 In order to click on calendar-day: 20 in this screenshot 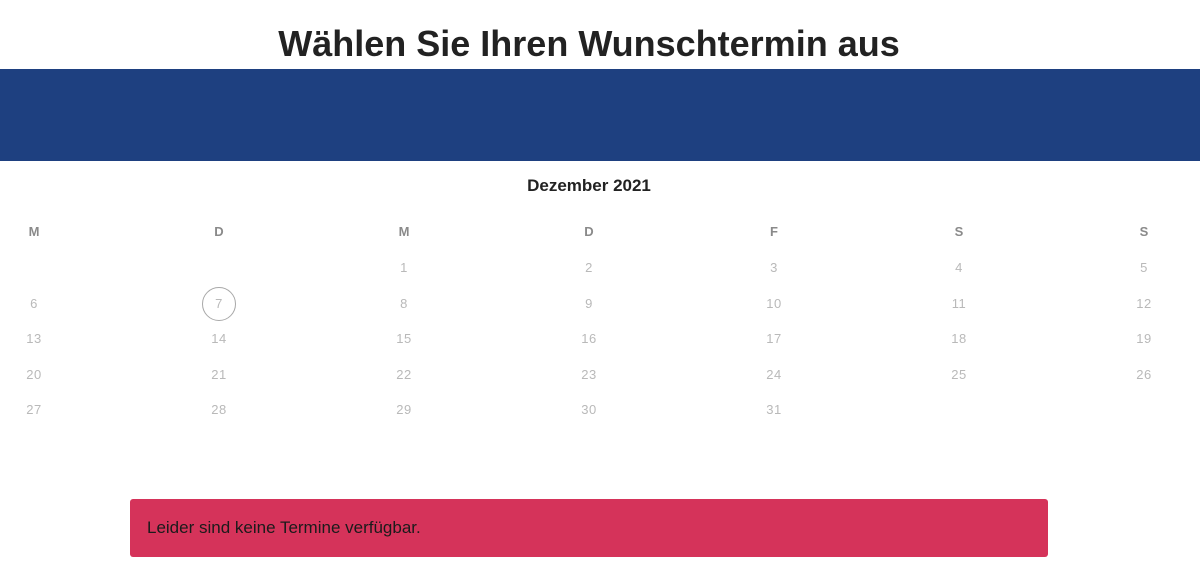, I will do `click(34, 374)`.